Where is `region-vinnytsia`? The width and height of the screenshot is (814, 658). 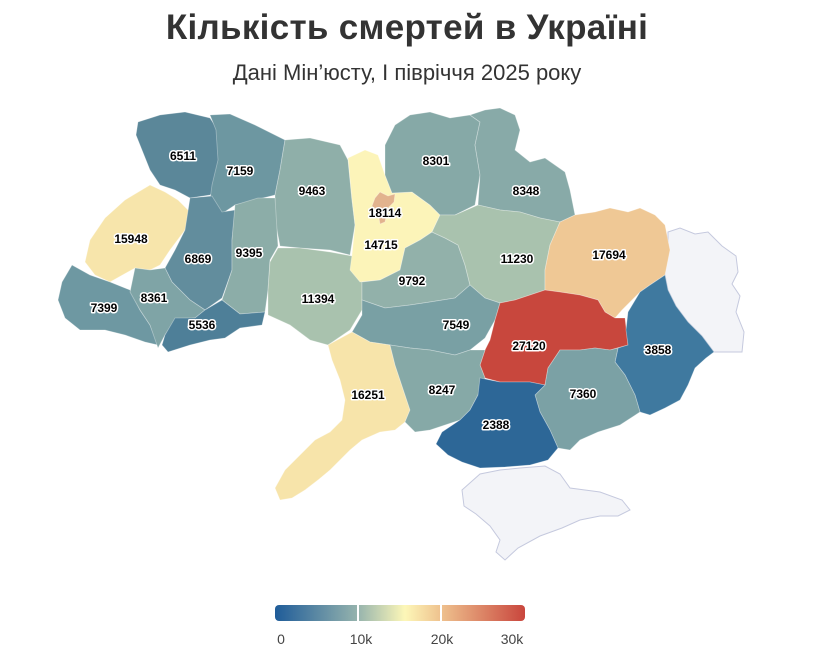
region-vinnytsia is located at coordinates (315, 296).